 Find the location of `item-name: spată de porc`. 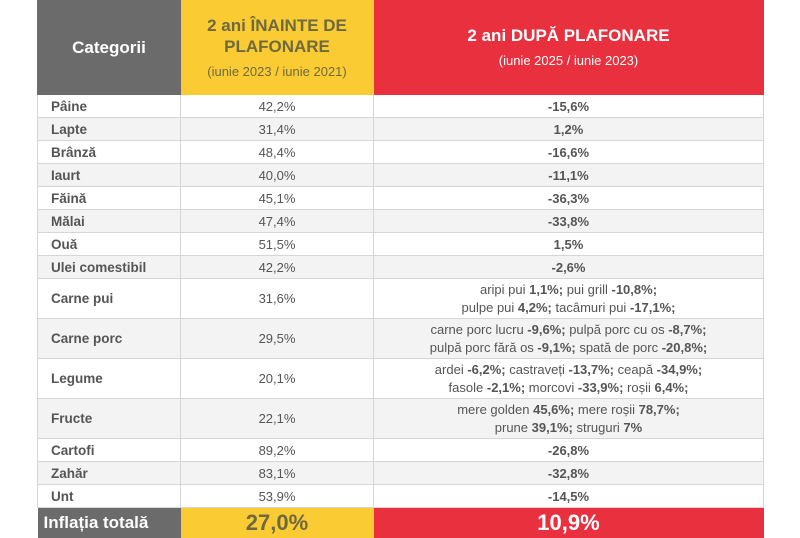

item-name: spată de porc is located at coordinates (619, 347).